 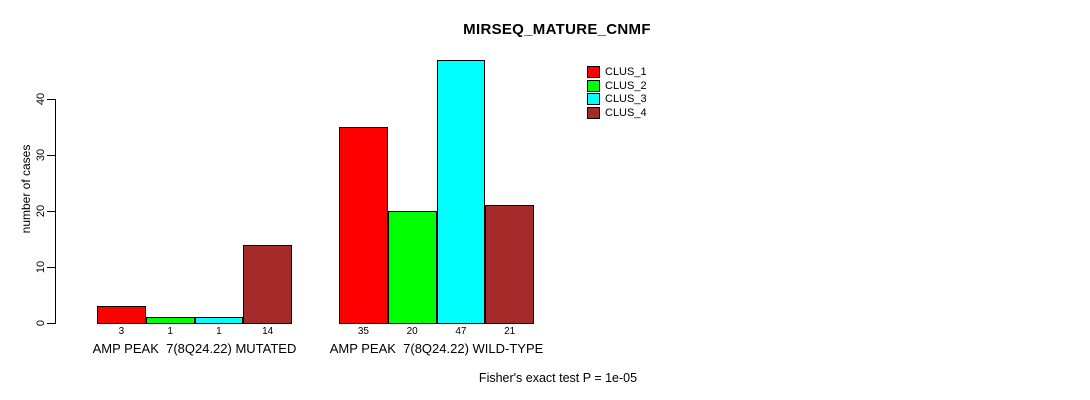 I want to click on group-label-wild-type: AMP PEAK 7(8Q24.22) WILD-TYPE, so click(x=436, y=348).